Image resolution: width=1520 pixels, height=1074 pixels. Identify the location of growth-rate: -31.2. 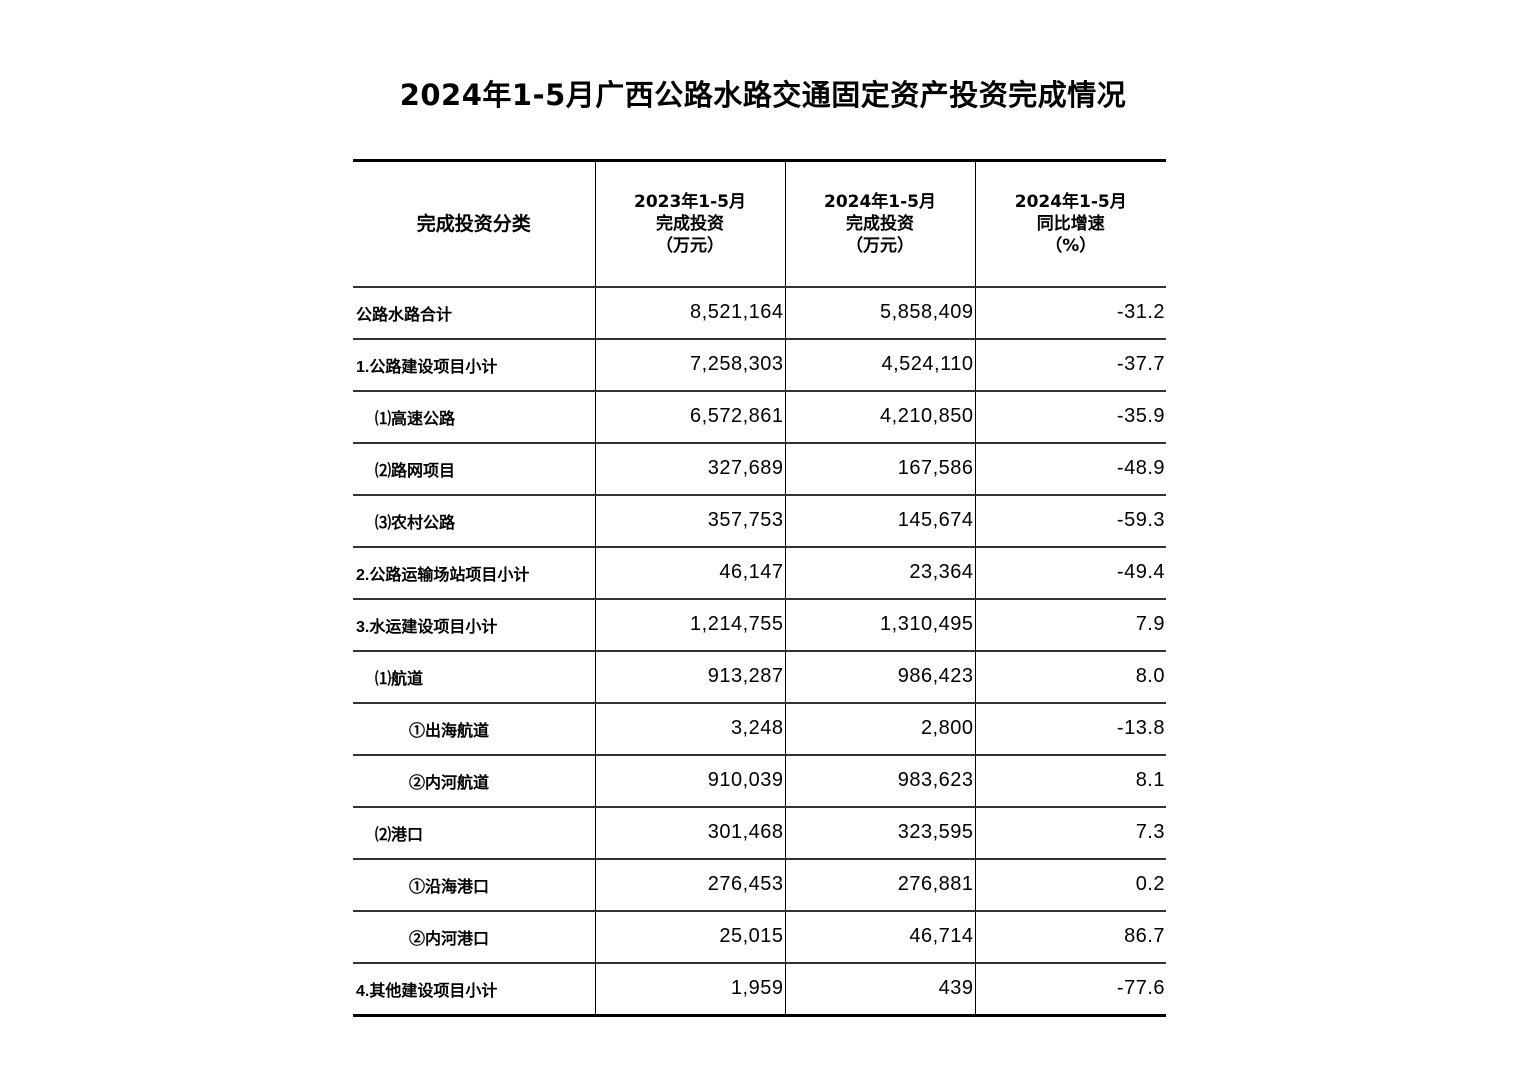
(1070, 313).